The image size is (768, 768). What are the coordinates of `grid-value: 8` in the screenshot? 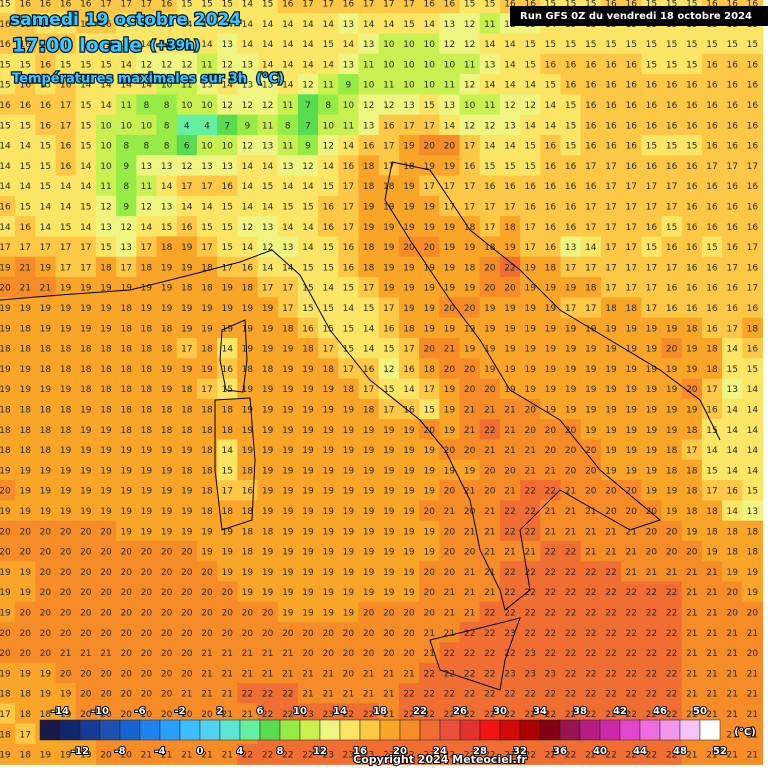 It's located at (167, 126).